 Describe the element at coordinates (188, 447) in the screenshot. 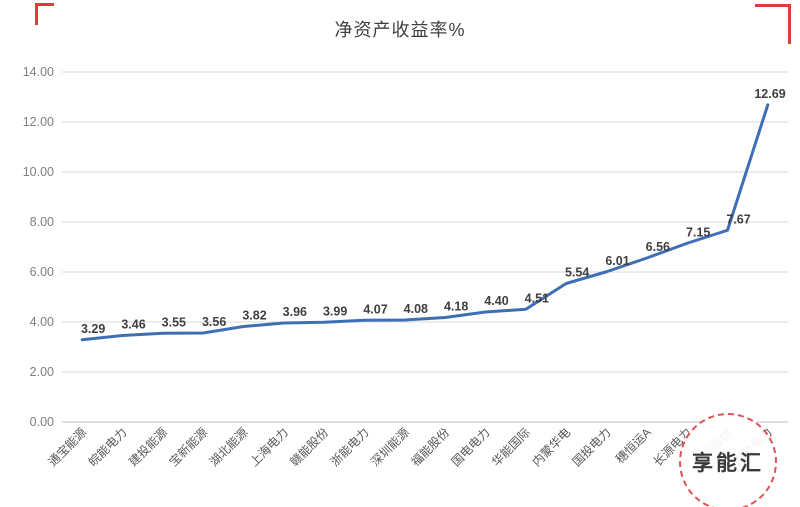

I see `x-tick-label: 宝新能源` at that location.